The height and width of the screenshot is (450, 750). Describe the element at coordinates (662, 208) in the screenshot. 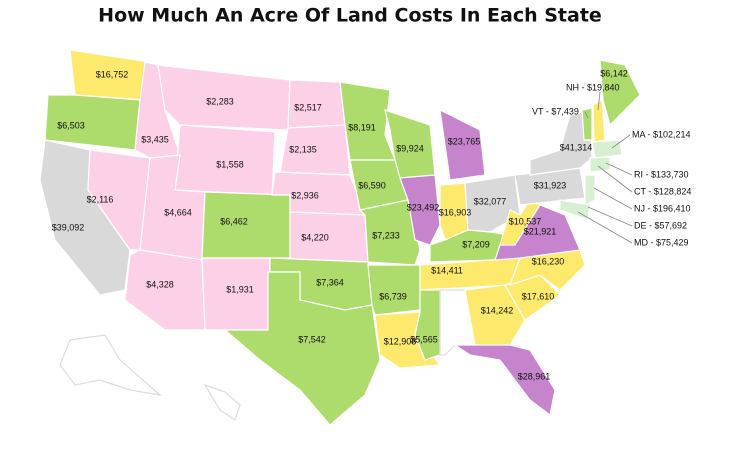

I see `callout: NJ - $196,410` at that location.